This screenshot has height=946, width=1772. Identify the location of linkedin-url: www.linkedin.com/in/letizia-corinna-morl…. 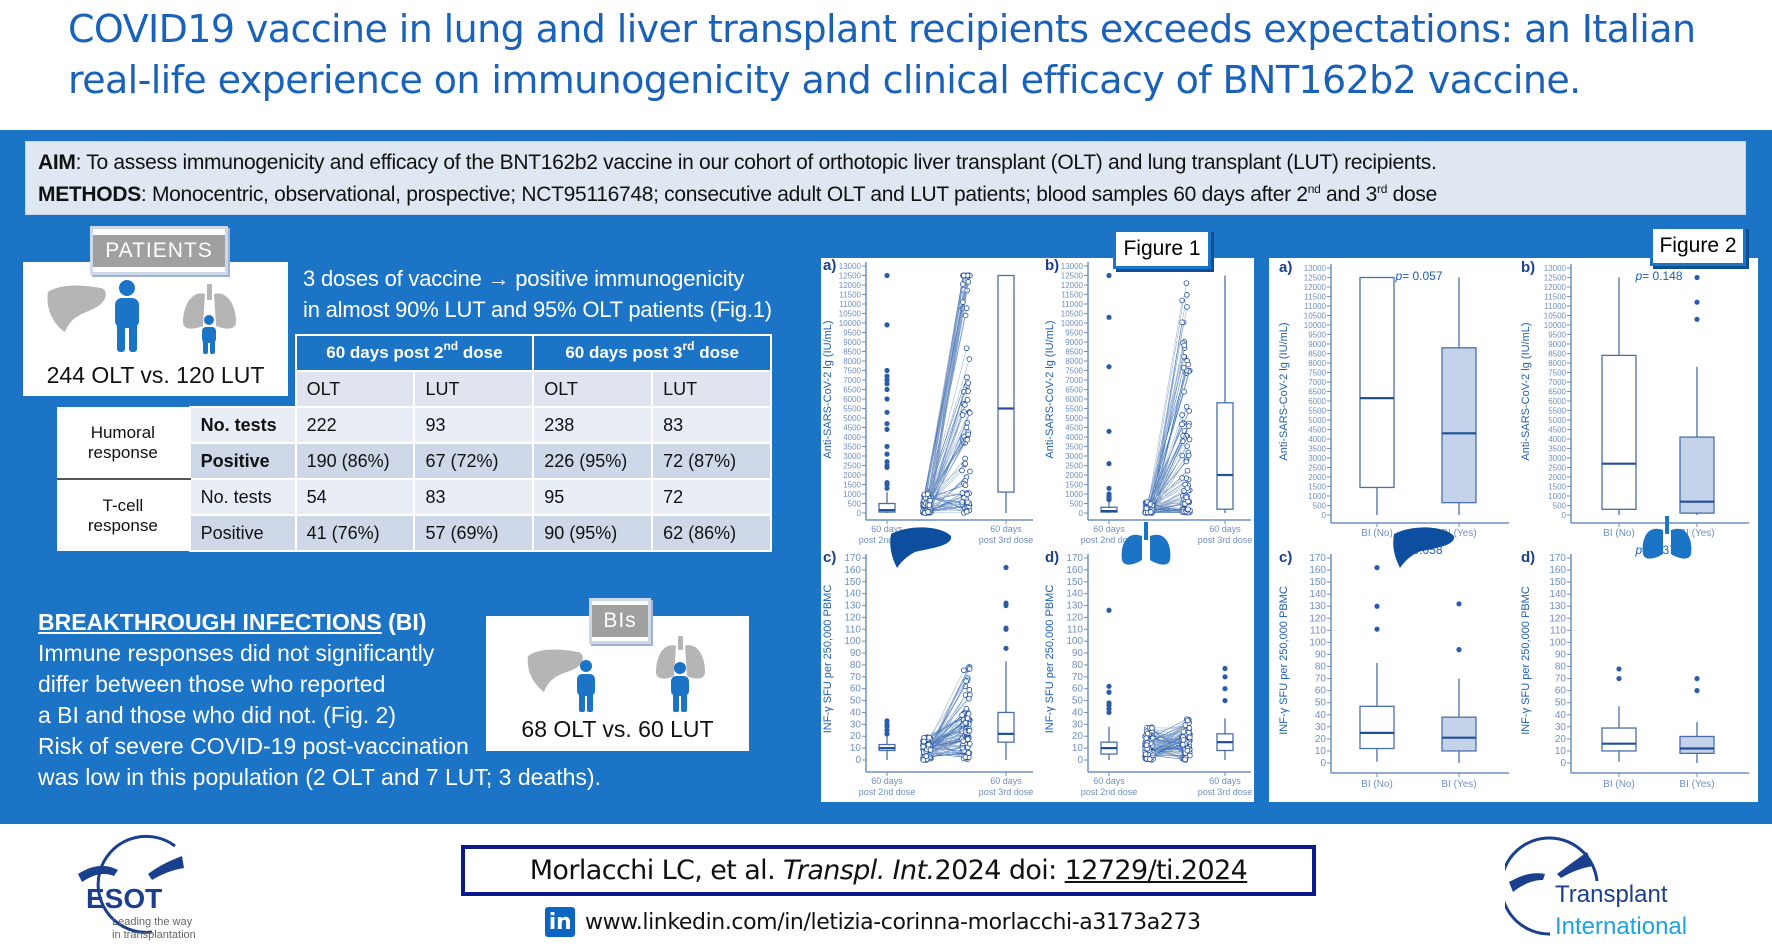
(893, 922).